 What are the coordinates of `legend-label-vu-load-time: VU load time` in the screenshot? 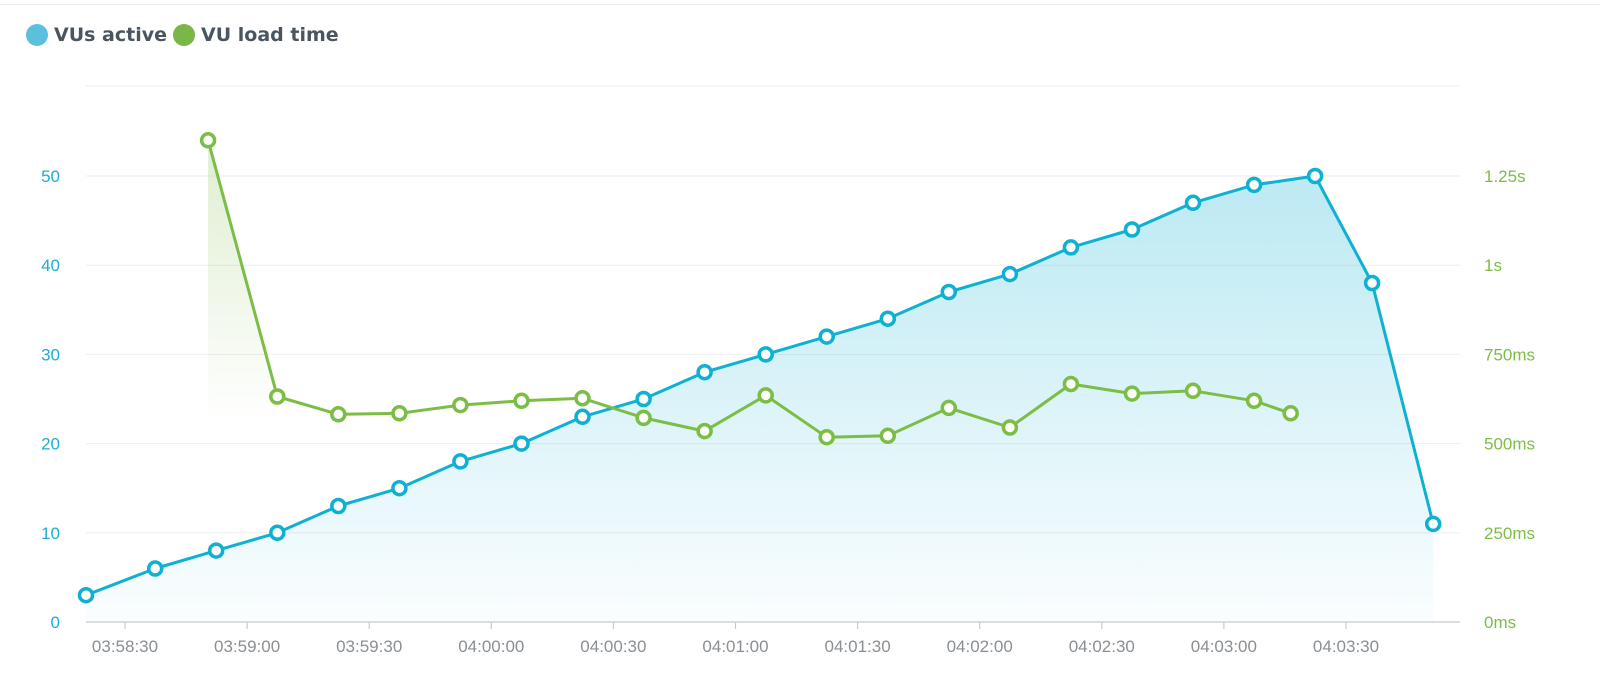 It's located at (270, 35).